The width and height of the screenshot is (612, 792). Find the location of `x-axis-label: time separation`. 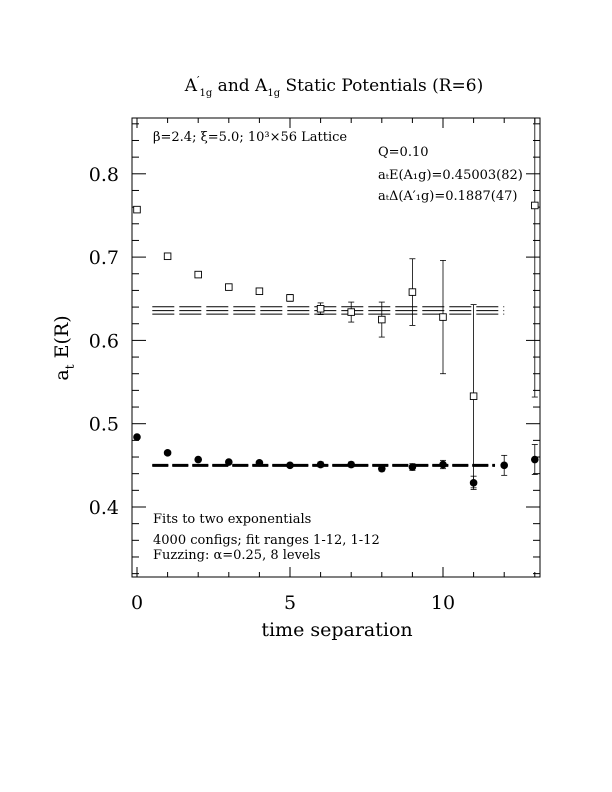

x-axis-label: time separation is located at coordinates (336, 630).